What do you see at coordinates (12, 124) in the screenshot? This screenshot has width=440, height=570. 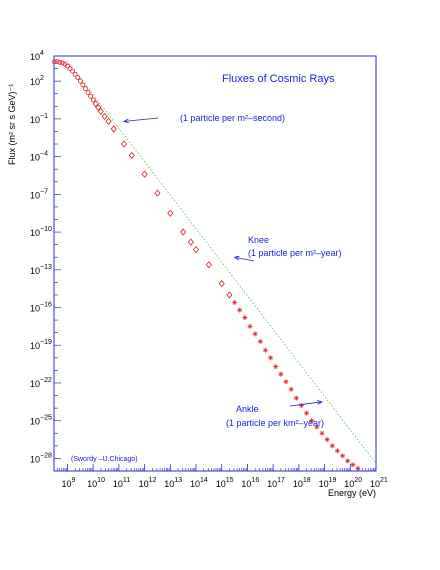 I see `y-axis-title: Flux (m² sr s GeV)⁻¹` at bounding box center [12, 124].